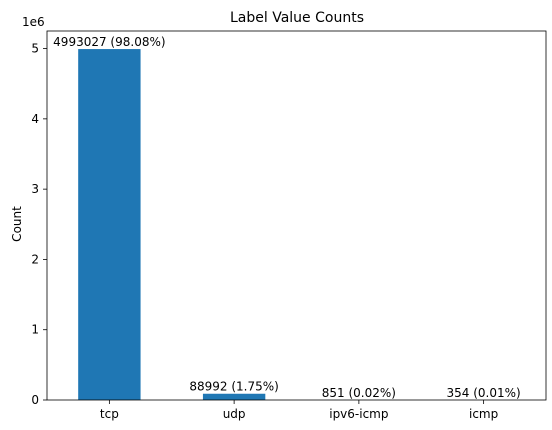 Image resolution: width=552 pixels, height=430 pixels. What do you see at coordinates (35, 259) in the screenshot?
I see `y-tick-label: 2` at bounding box center [35, 259].